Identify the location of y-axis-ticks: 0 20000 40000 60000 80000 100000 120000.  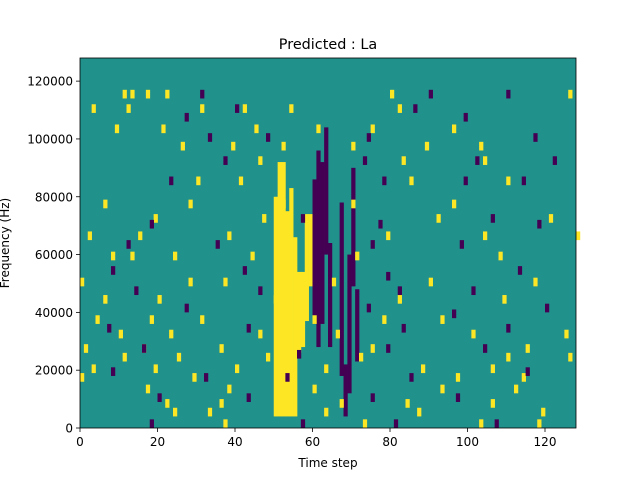
(53, 255).